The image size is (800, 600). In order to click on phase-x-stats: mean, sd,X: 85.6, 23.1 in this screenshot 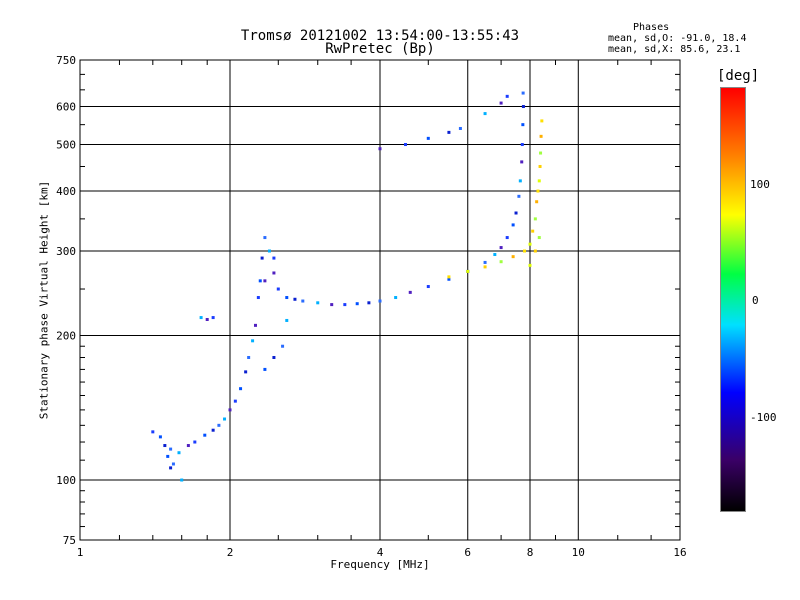, I will do `click(674, 49)`.